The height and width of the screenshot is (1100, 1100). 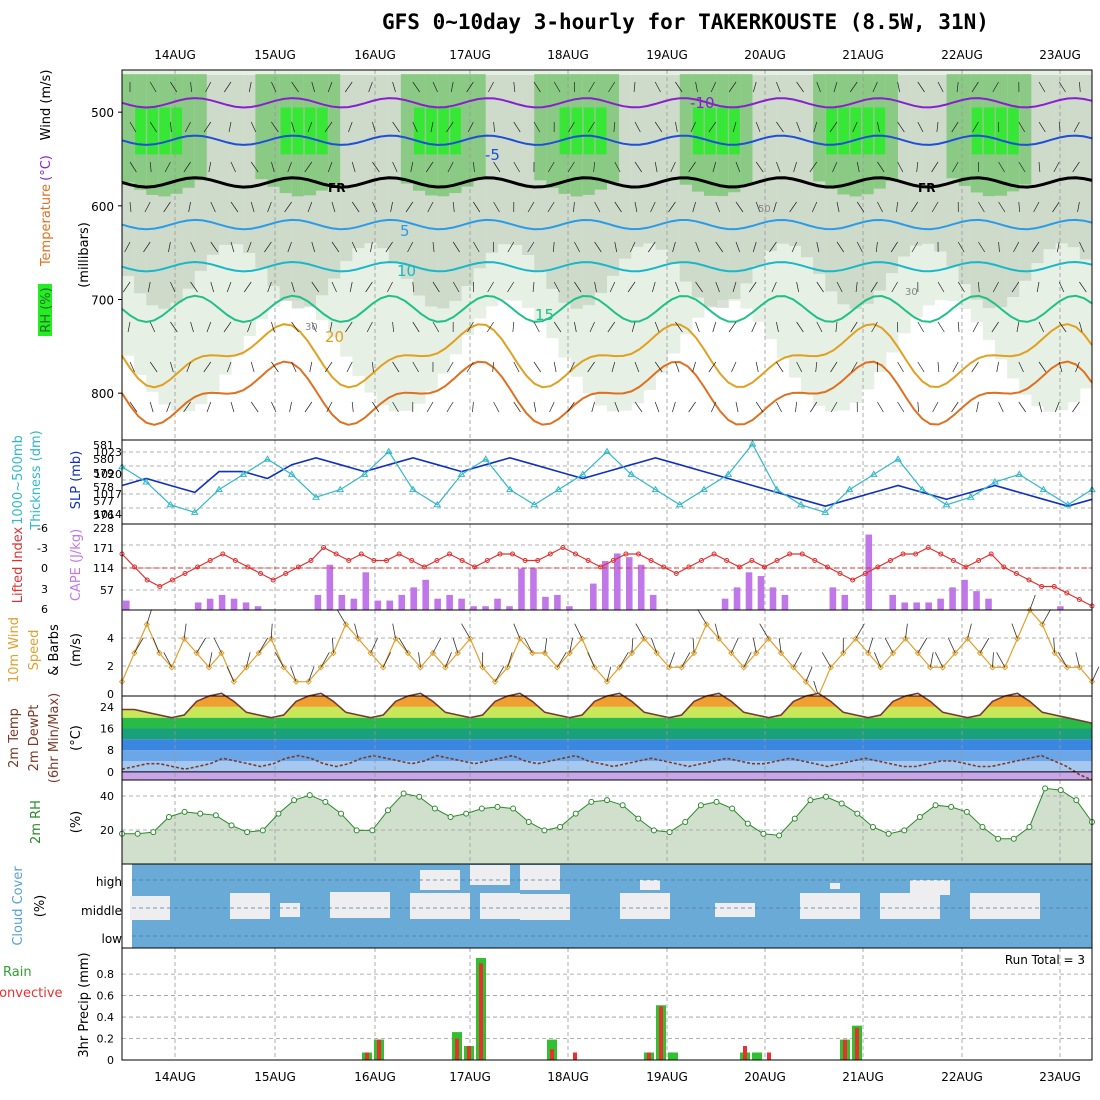 I want to click on label-slp: SLP (mb), so click(x=76, y=480).